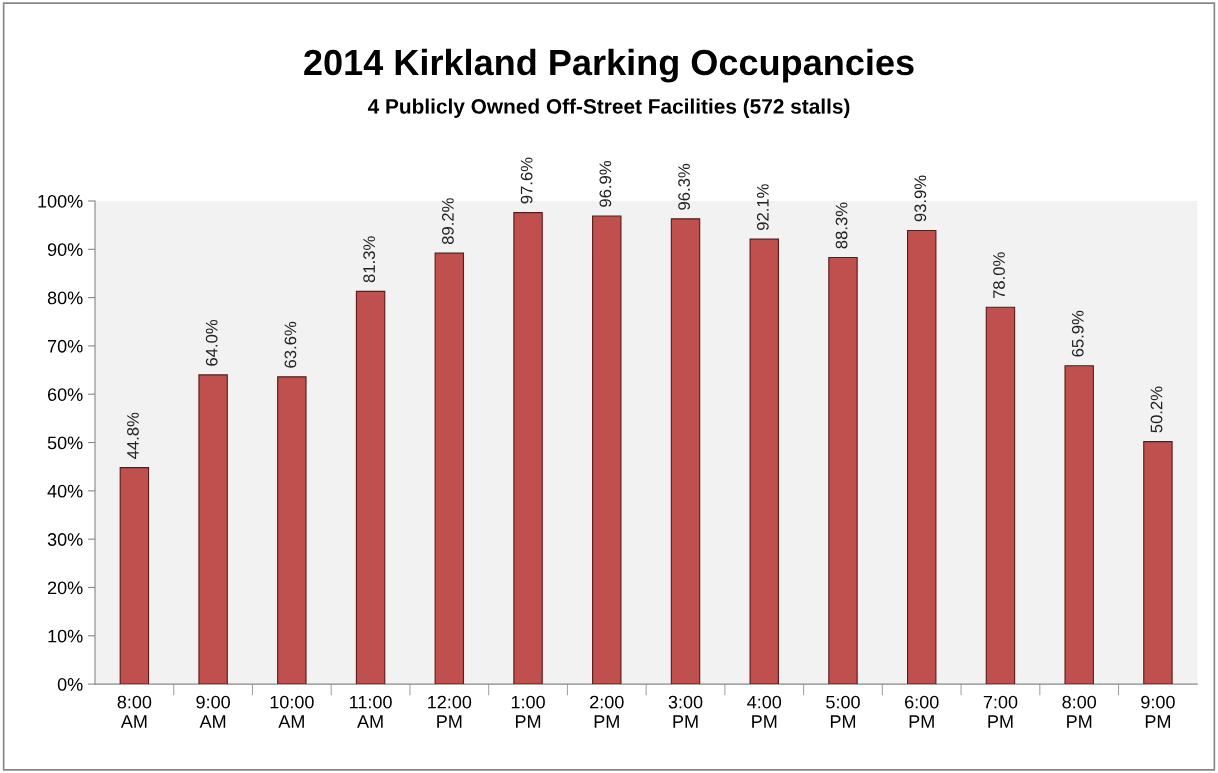  Describe the element at coordinates (1077, 333) in the screenshot. I see `data-label: 65.9%` at that location.